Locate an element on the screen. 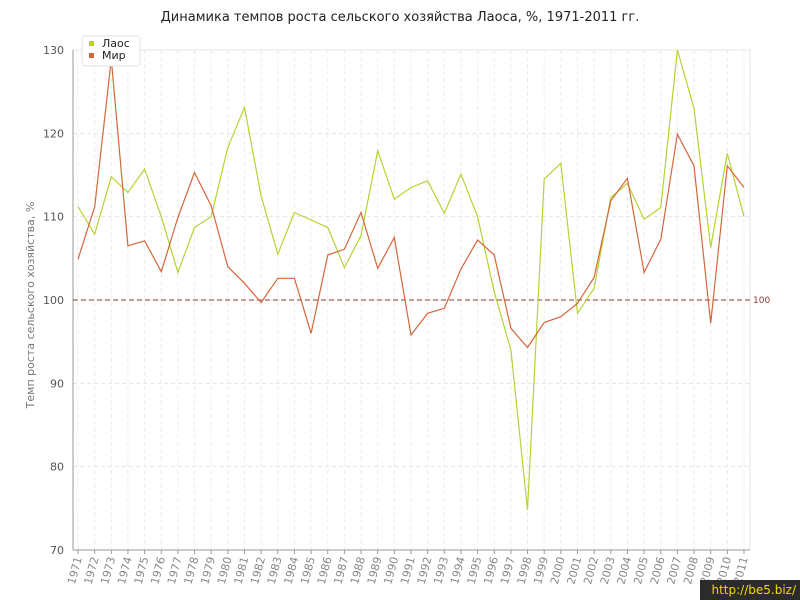  y-tick-label: 80 is located at coordinates (57, 467).